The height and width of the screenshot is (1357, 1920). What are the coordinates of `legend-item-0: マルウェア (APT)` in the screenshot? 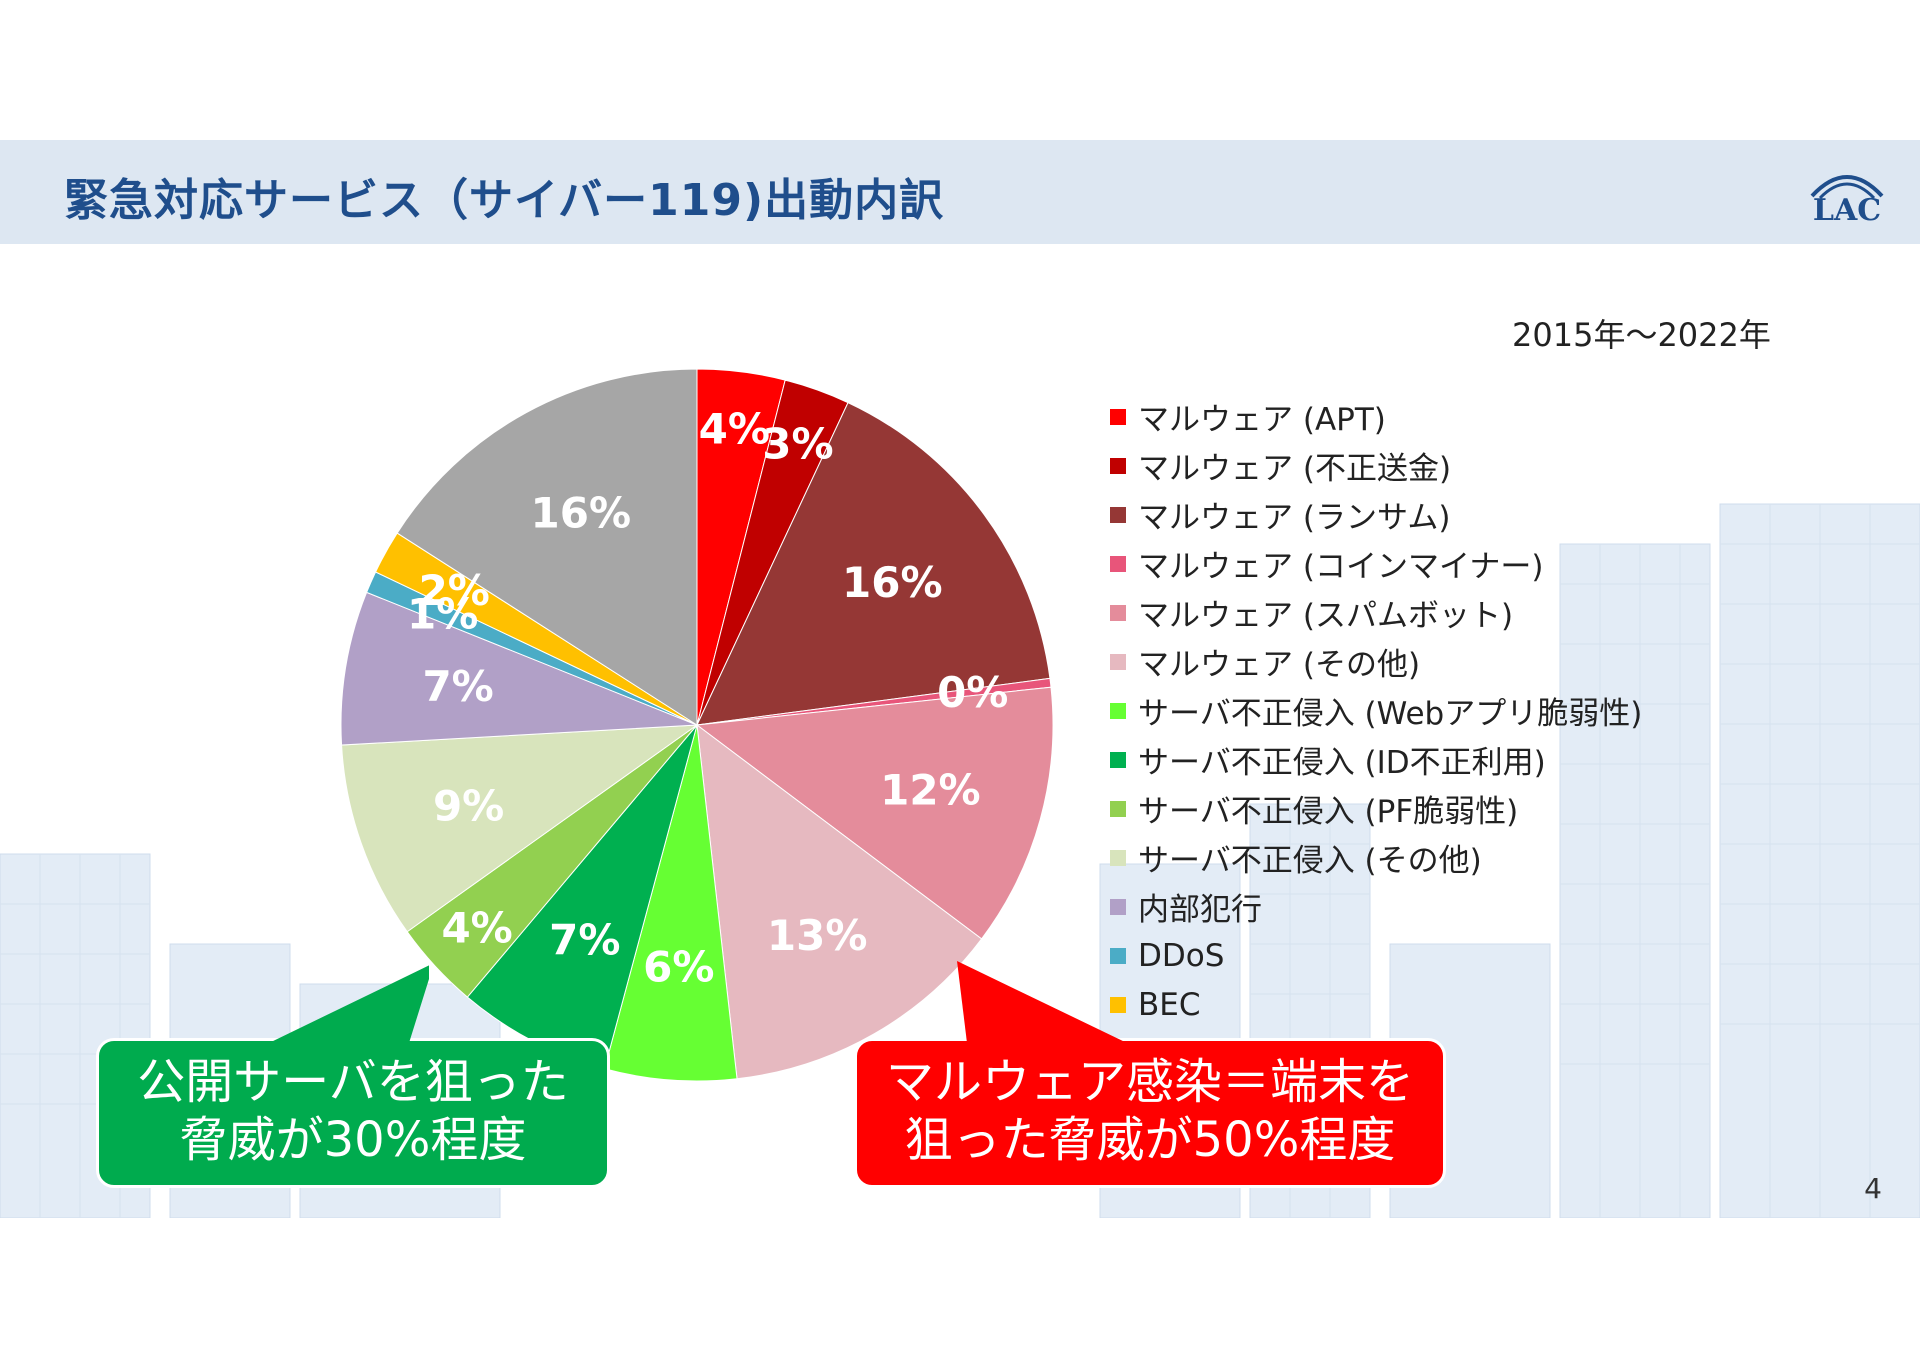 It's located at (1376, 416).